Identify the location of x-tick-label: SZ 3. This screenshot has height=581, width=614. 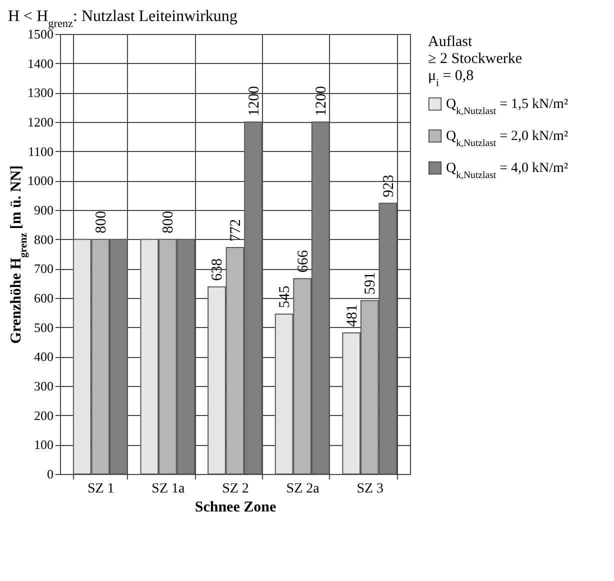
(370, 489).